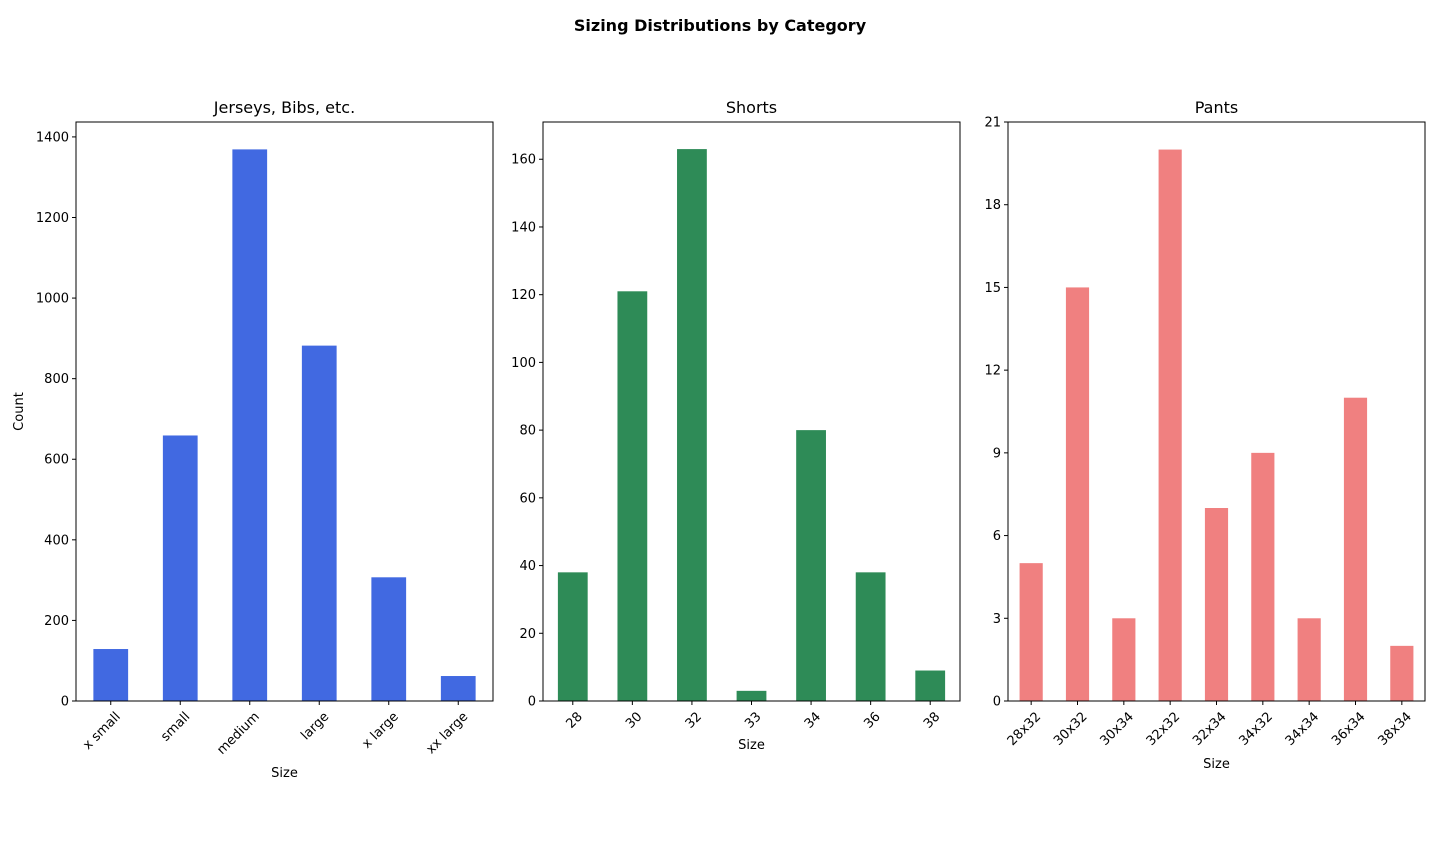 The width and height of the screenshot is (1440, 864). Describe the element at coordinates (101, 730) in the screenshot. I see `x-tick-label: x small` at that location.